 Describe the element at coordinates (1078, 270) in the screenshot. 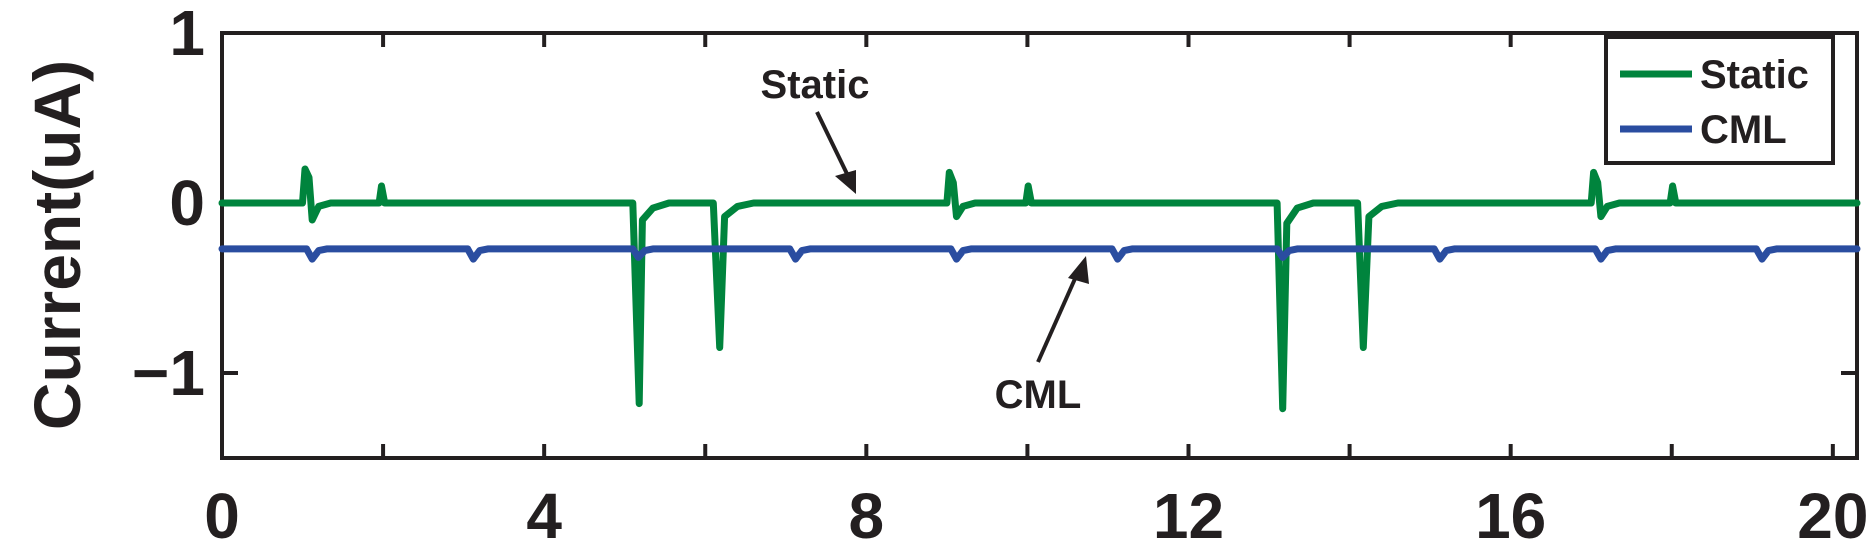

I see `annotation-cml-arrowhead` at that location.